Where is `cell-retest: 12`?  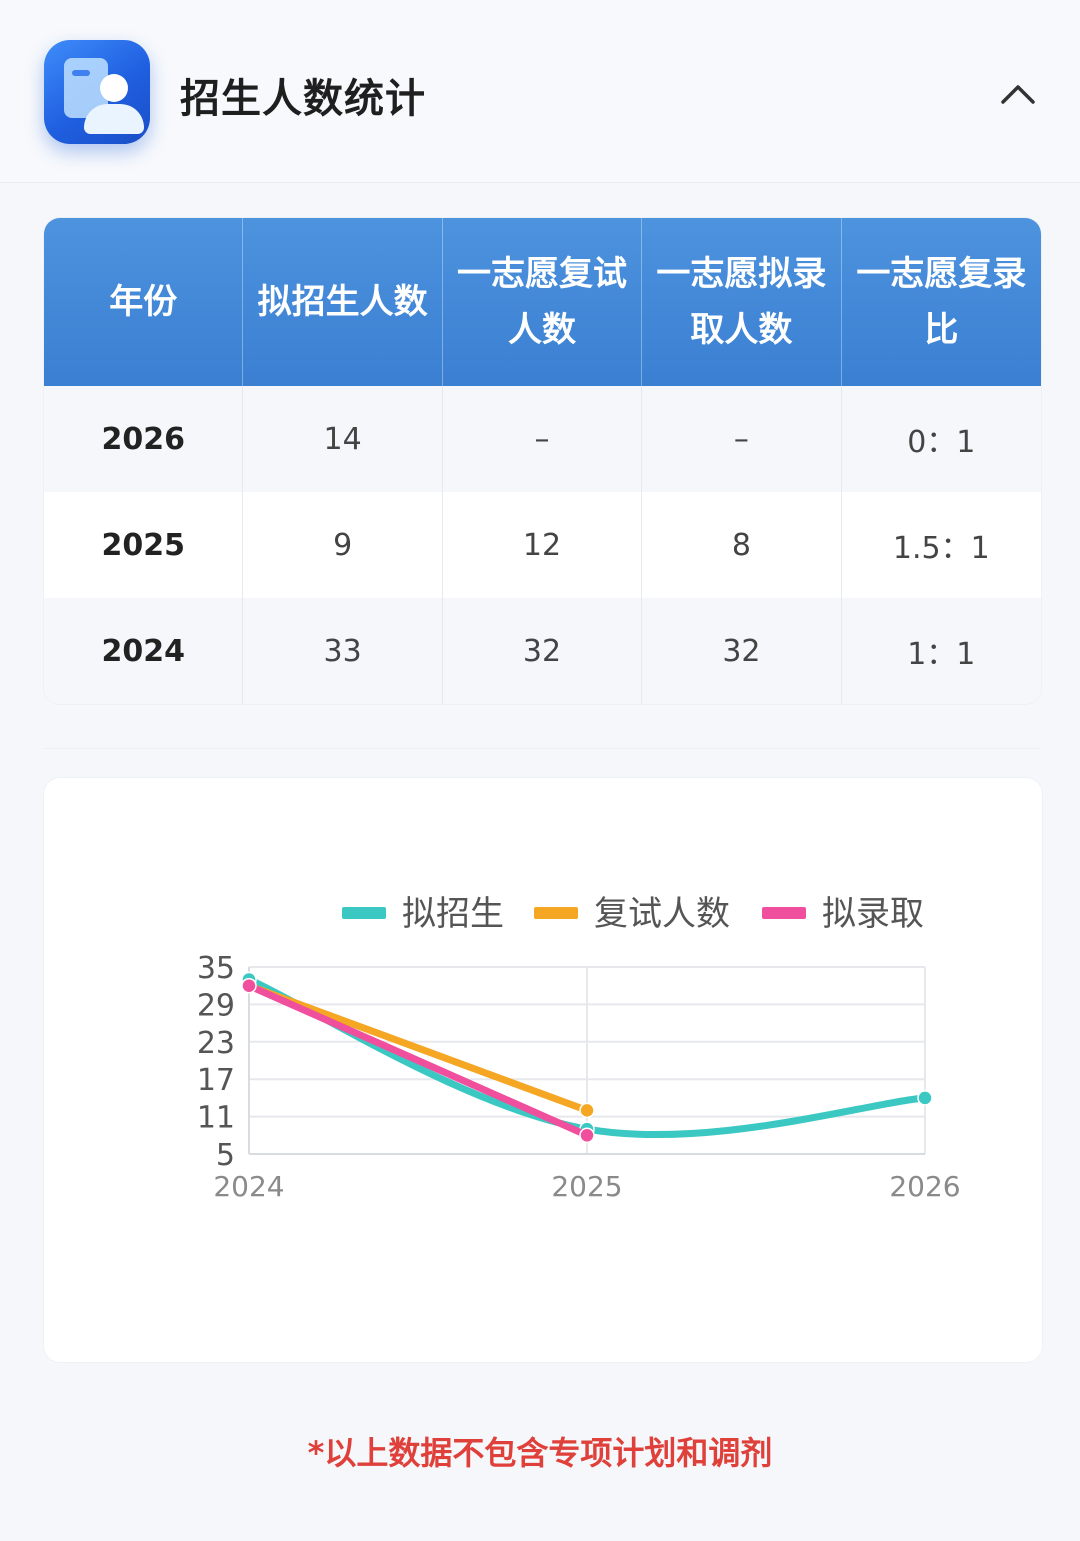 cell-retest: 12 is located at coordinates (543, 545).